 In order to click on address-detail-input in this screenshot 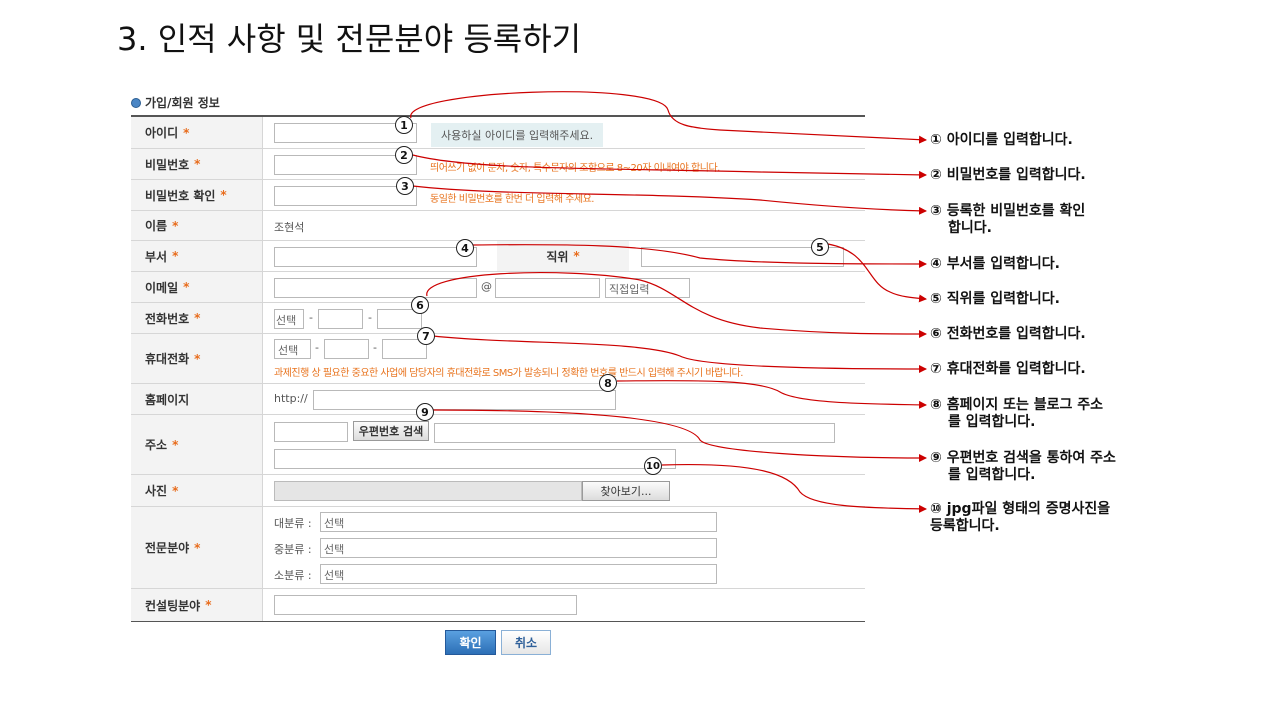, I will do `click(475, 459)`.